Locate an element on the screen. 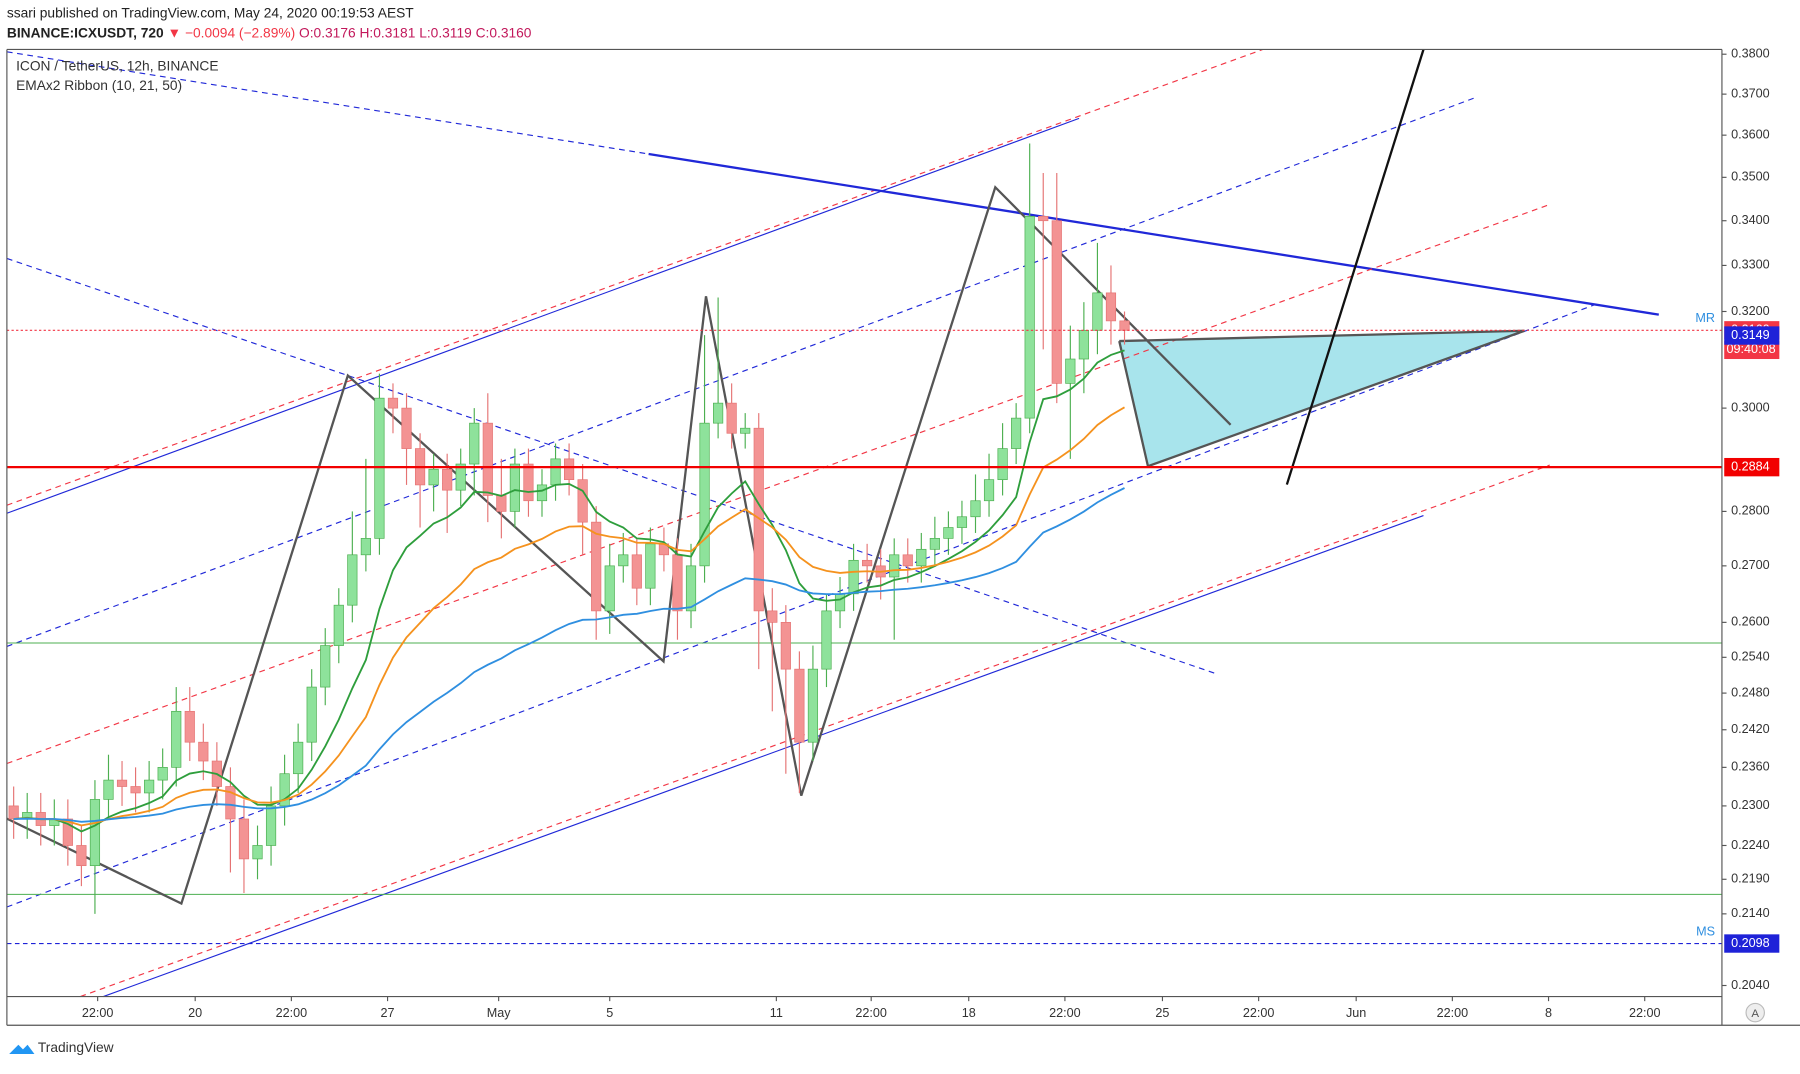 The height and width of the screenshot is (1074, 1800). auto-label: A is located at coordinates (1755, 1014).